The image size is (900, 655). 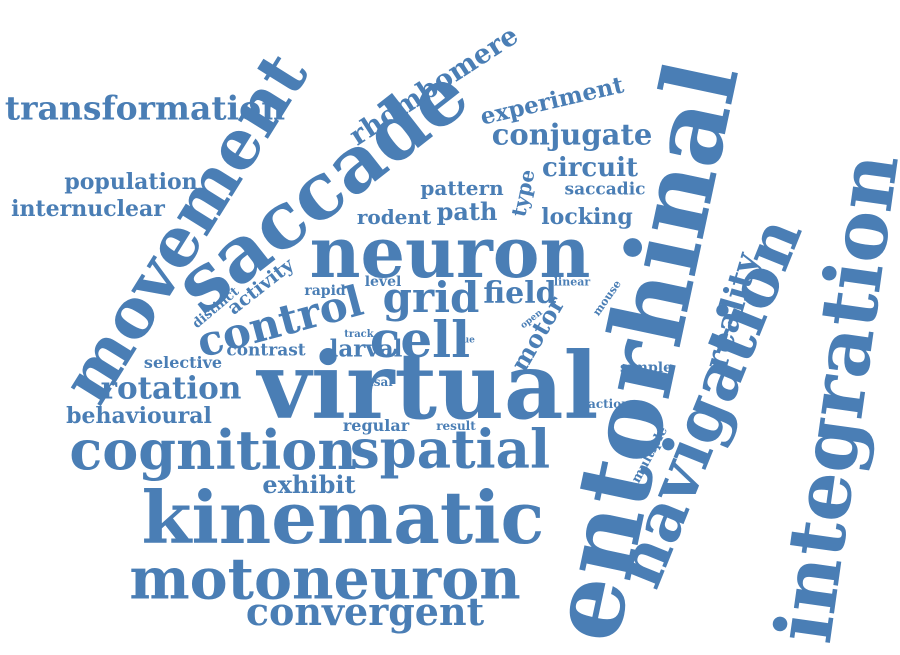 I want to click on word-action: action, so click(x=609, y=404).